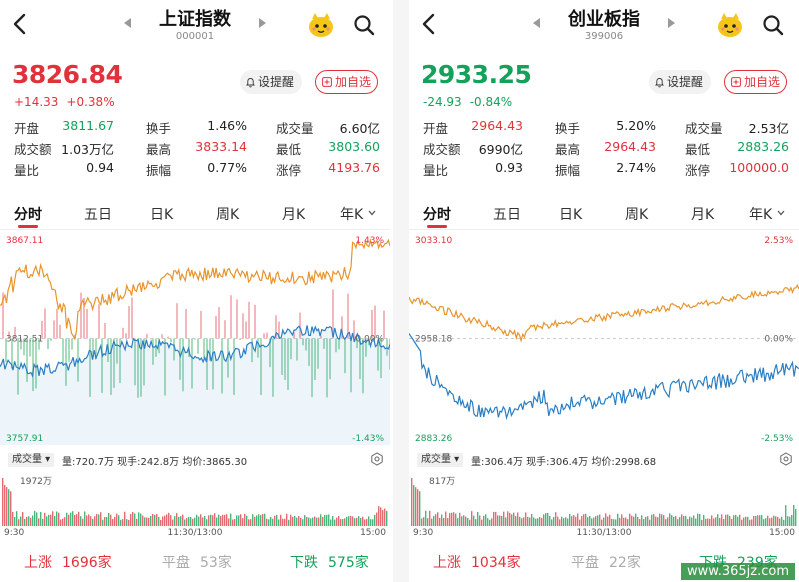 The width and height of the screenshot is (799, 582). What do you see at coordinates (604, 532) in the screenshot?
I see `time-mid-label: 11:30/13:00` at bounding box center [604, 532].